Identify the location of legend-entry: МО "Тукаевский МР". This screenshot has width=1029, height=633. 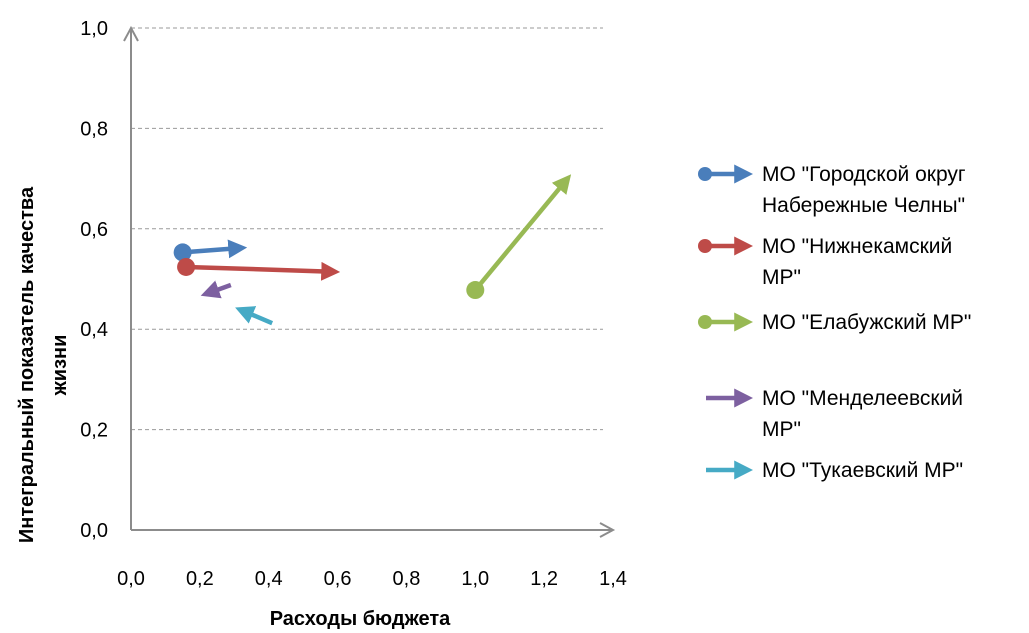
(834, 470).